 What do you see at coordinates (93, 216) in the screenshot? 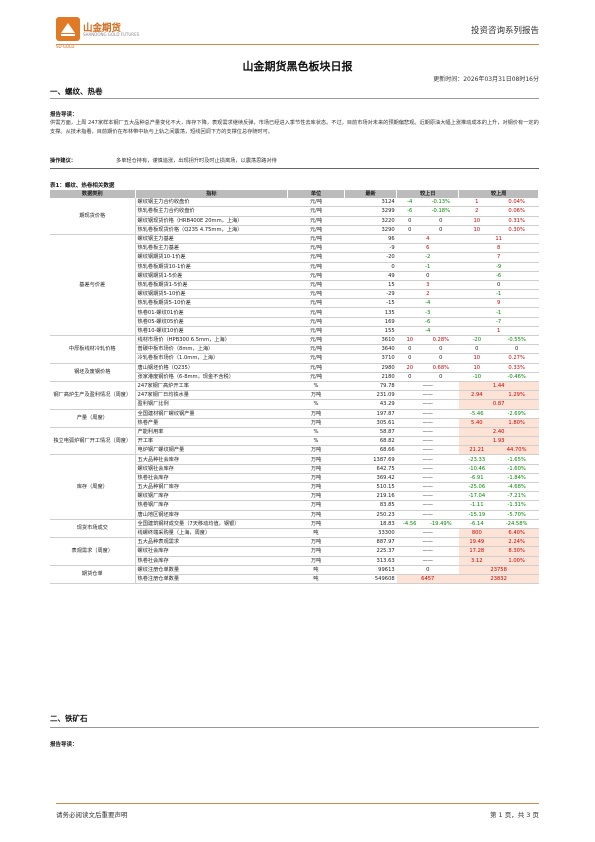
I see `category-cell: 期现货价格` at bounding box center [93, 216].